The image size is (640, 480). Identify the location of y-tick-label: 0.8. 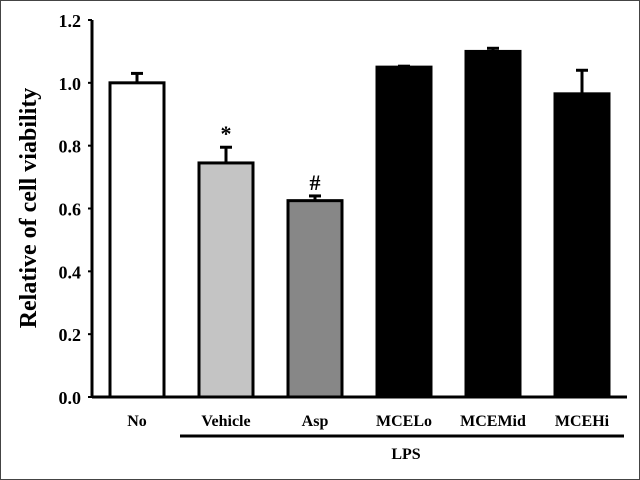
(70, 147).